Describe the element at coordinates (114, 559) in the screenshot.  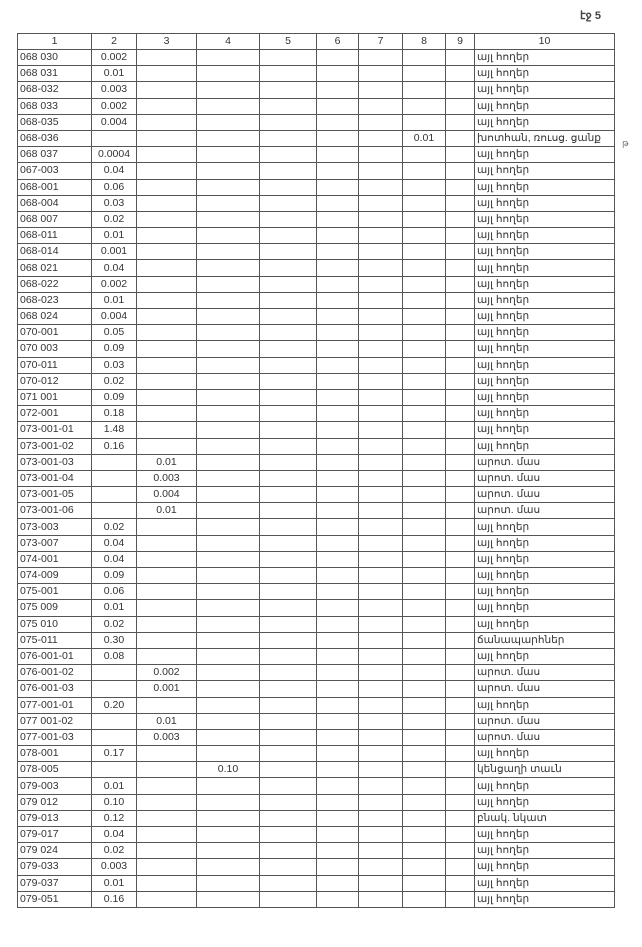
I see `area-value-col2: 0.04` at that location.